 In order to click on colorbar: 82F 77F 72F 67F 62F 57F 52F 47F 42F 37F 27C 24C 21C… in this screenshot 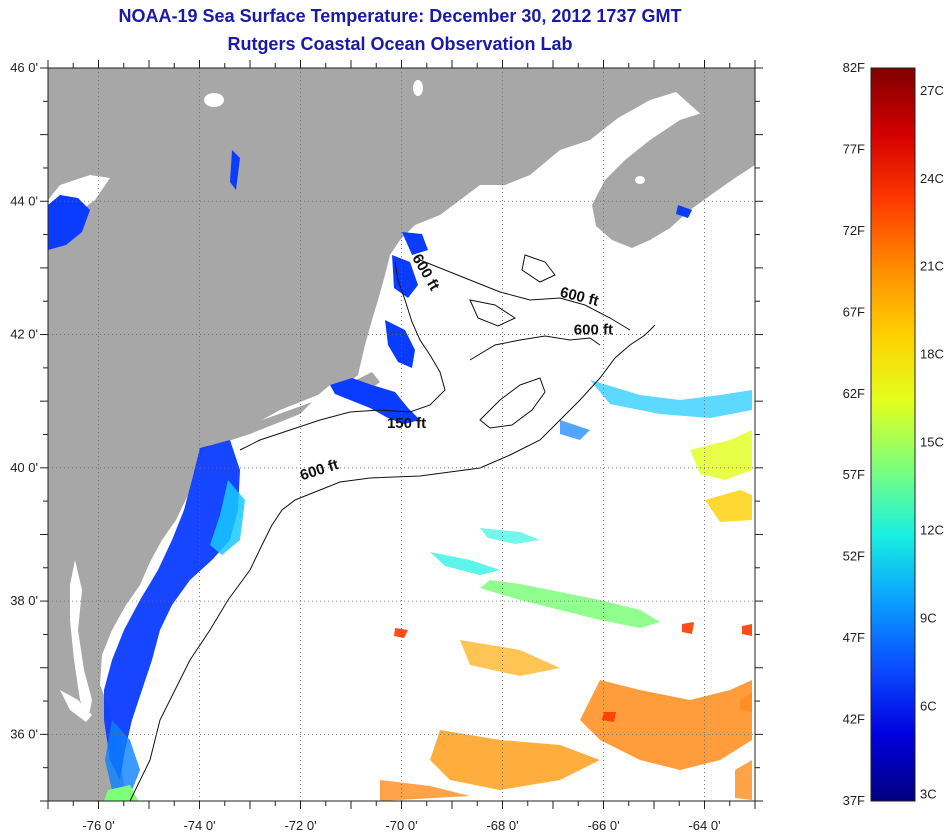, I will do `click(893, 434)`.